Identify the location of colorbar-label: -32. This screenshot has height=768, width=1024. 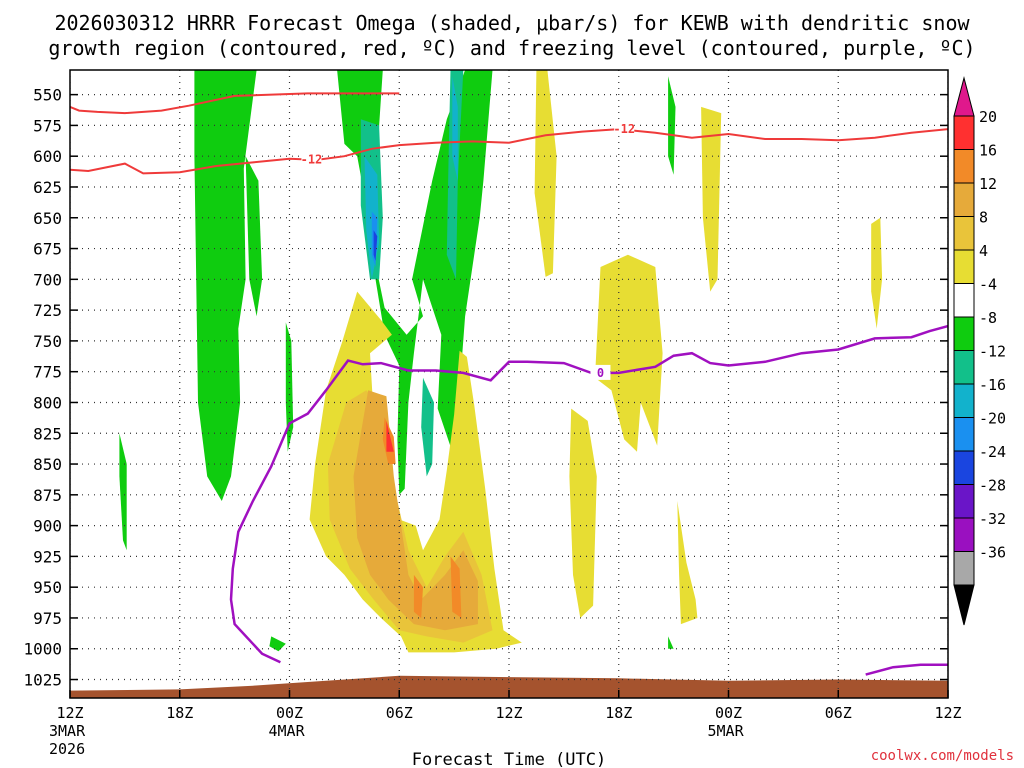
(992, 519).